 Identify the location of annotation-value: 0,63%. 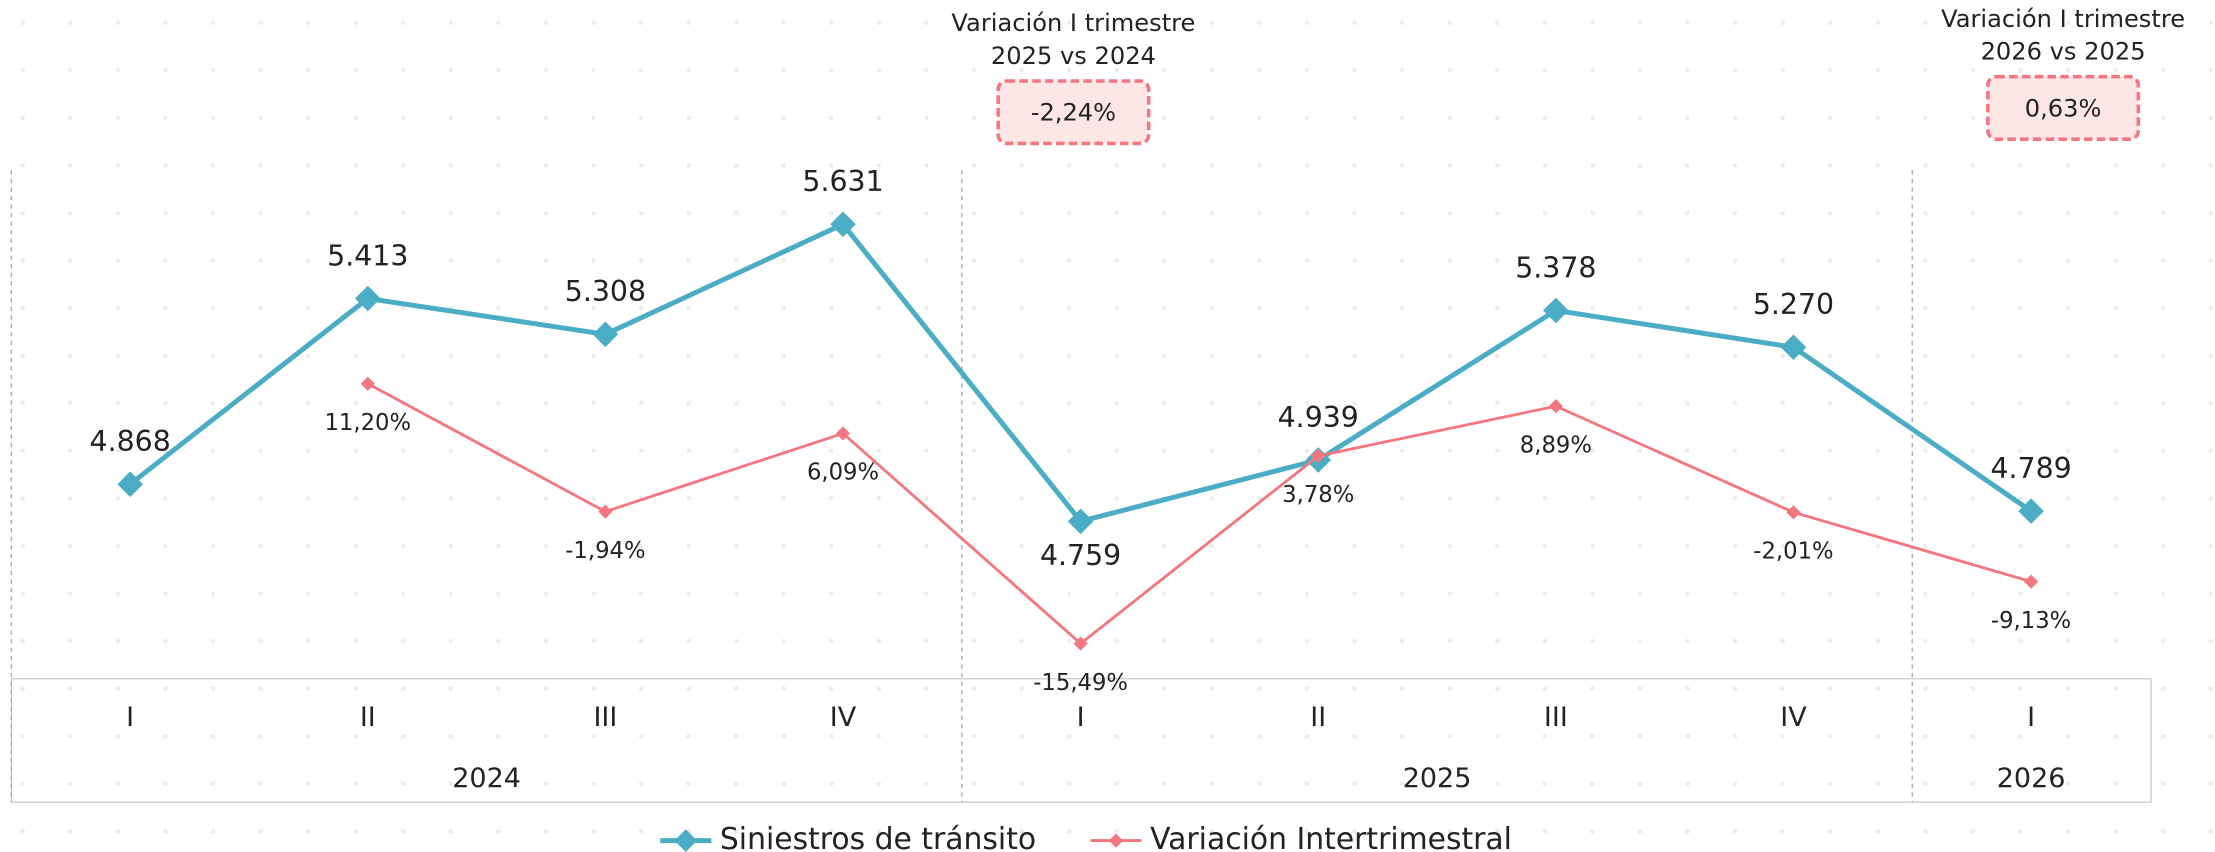
(2063, 108).